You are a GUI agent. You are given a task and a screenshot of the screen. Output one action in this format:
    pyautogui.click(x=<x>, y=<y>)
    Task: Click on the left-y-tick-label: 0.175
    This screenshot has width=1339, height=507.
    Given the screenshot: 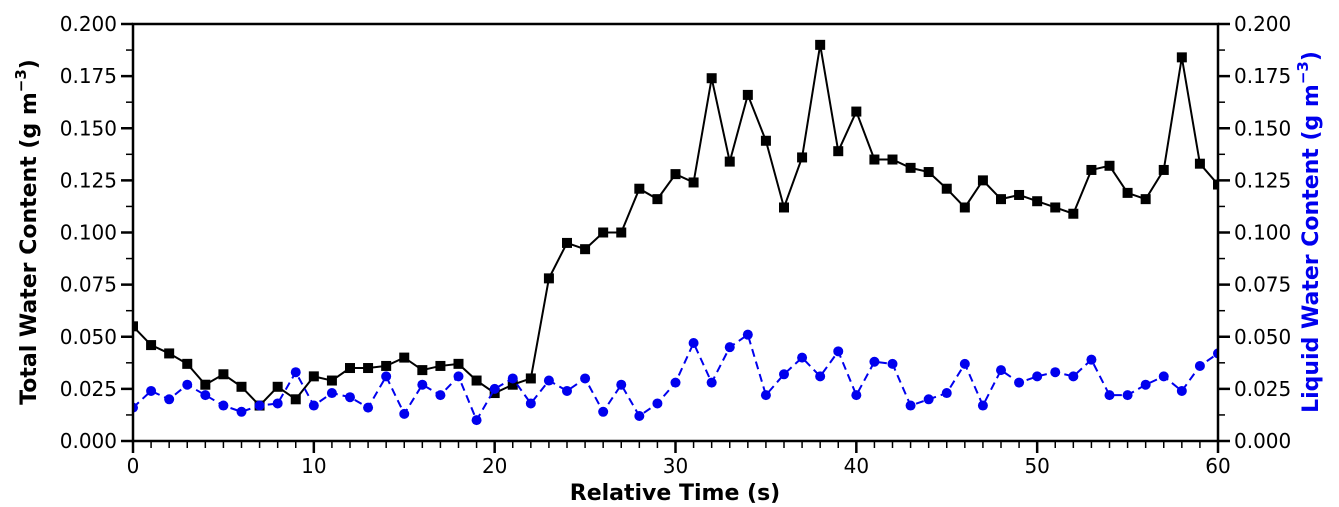 What is the action you would take?
    pyautogui.click(x=88, y=76)
    